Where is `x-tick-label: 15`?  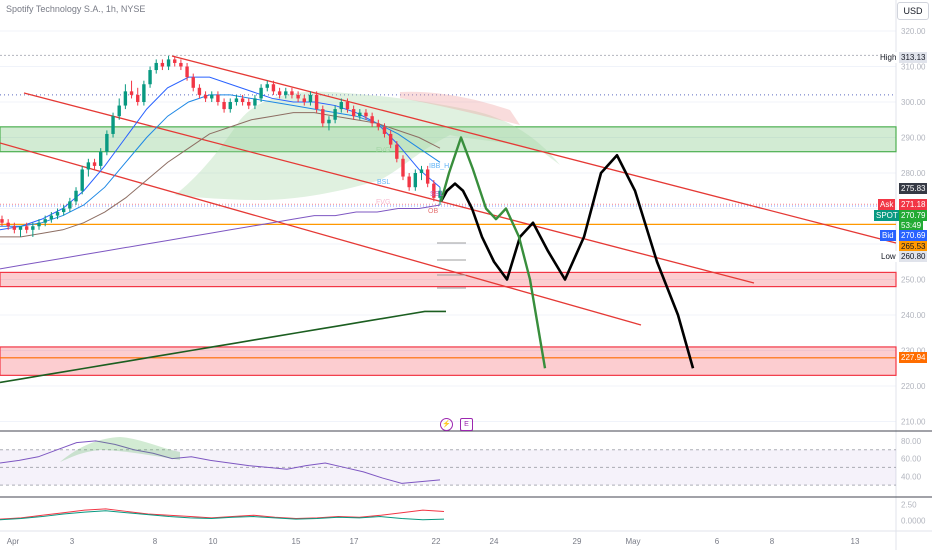 x-tick-label: 15 is located at coordinates (296, 541).